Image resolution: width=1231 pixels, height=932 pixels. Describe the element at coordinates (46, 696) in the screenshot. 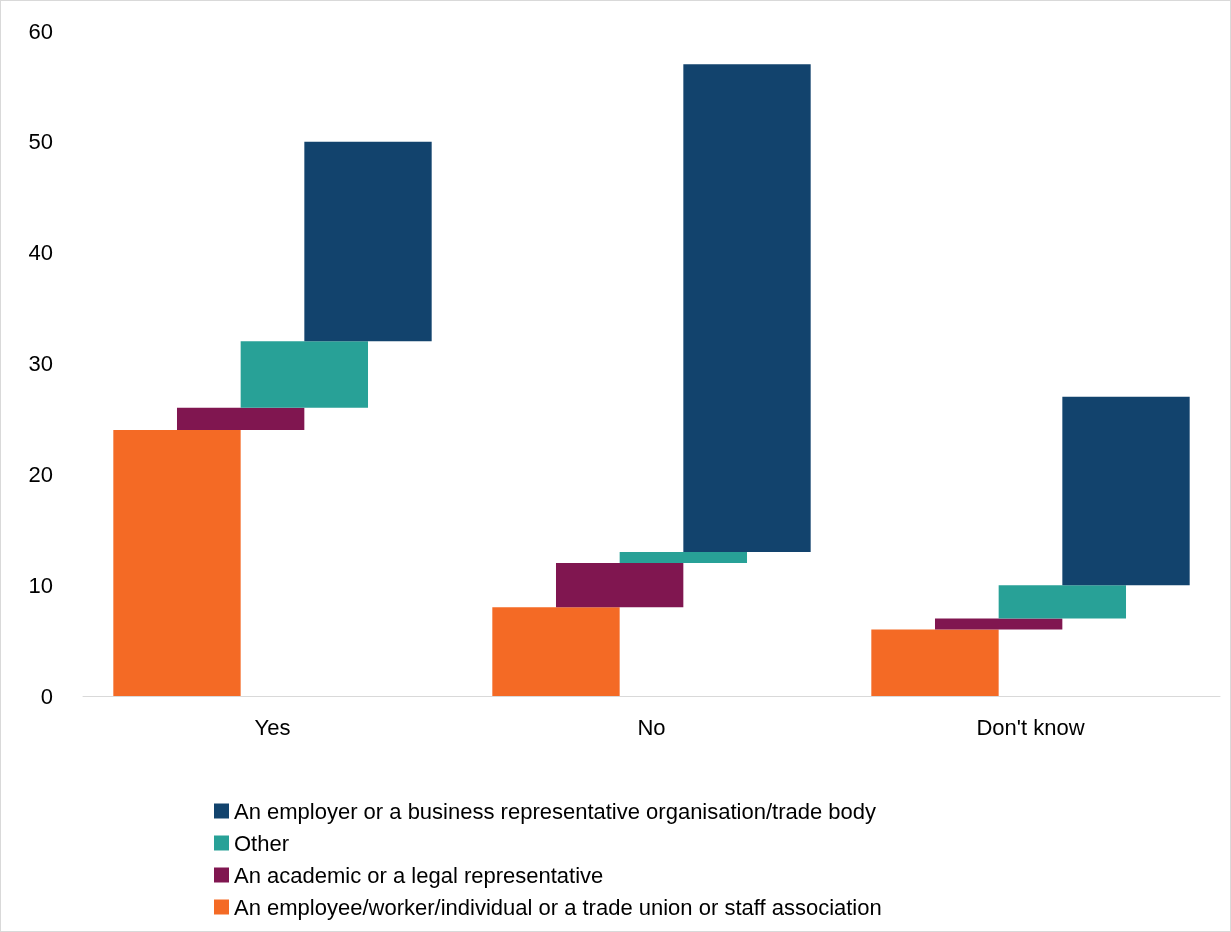

I see `y-tick-label: 0` at that location.